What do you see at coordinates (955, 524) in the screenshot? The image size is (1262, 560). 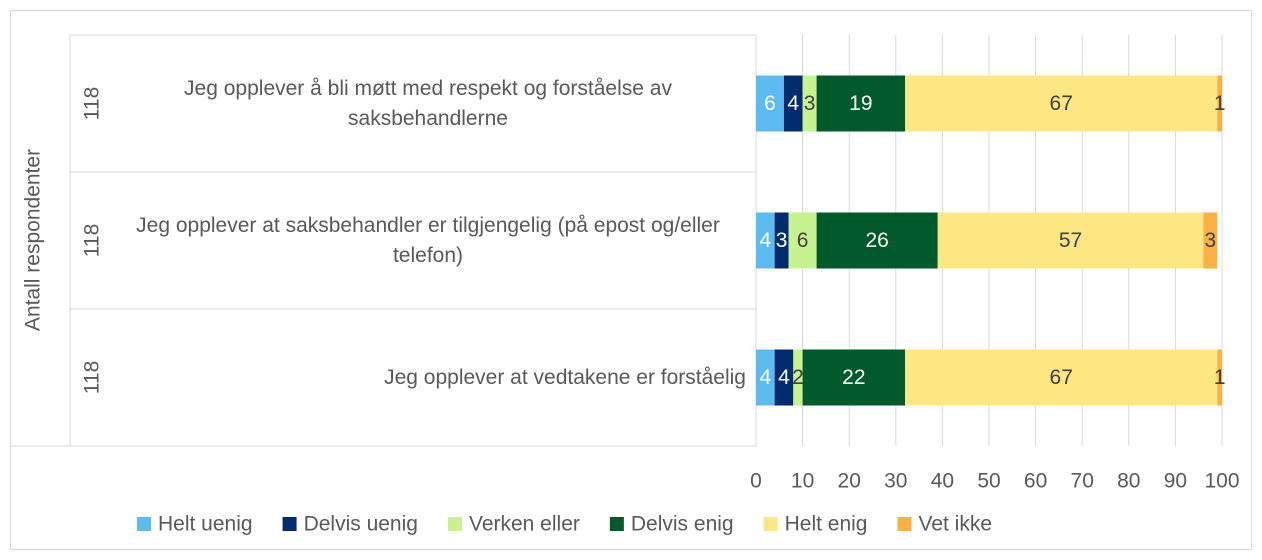 I see `legend-label: Vet ikke` at bounding box center [955, 524].